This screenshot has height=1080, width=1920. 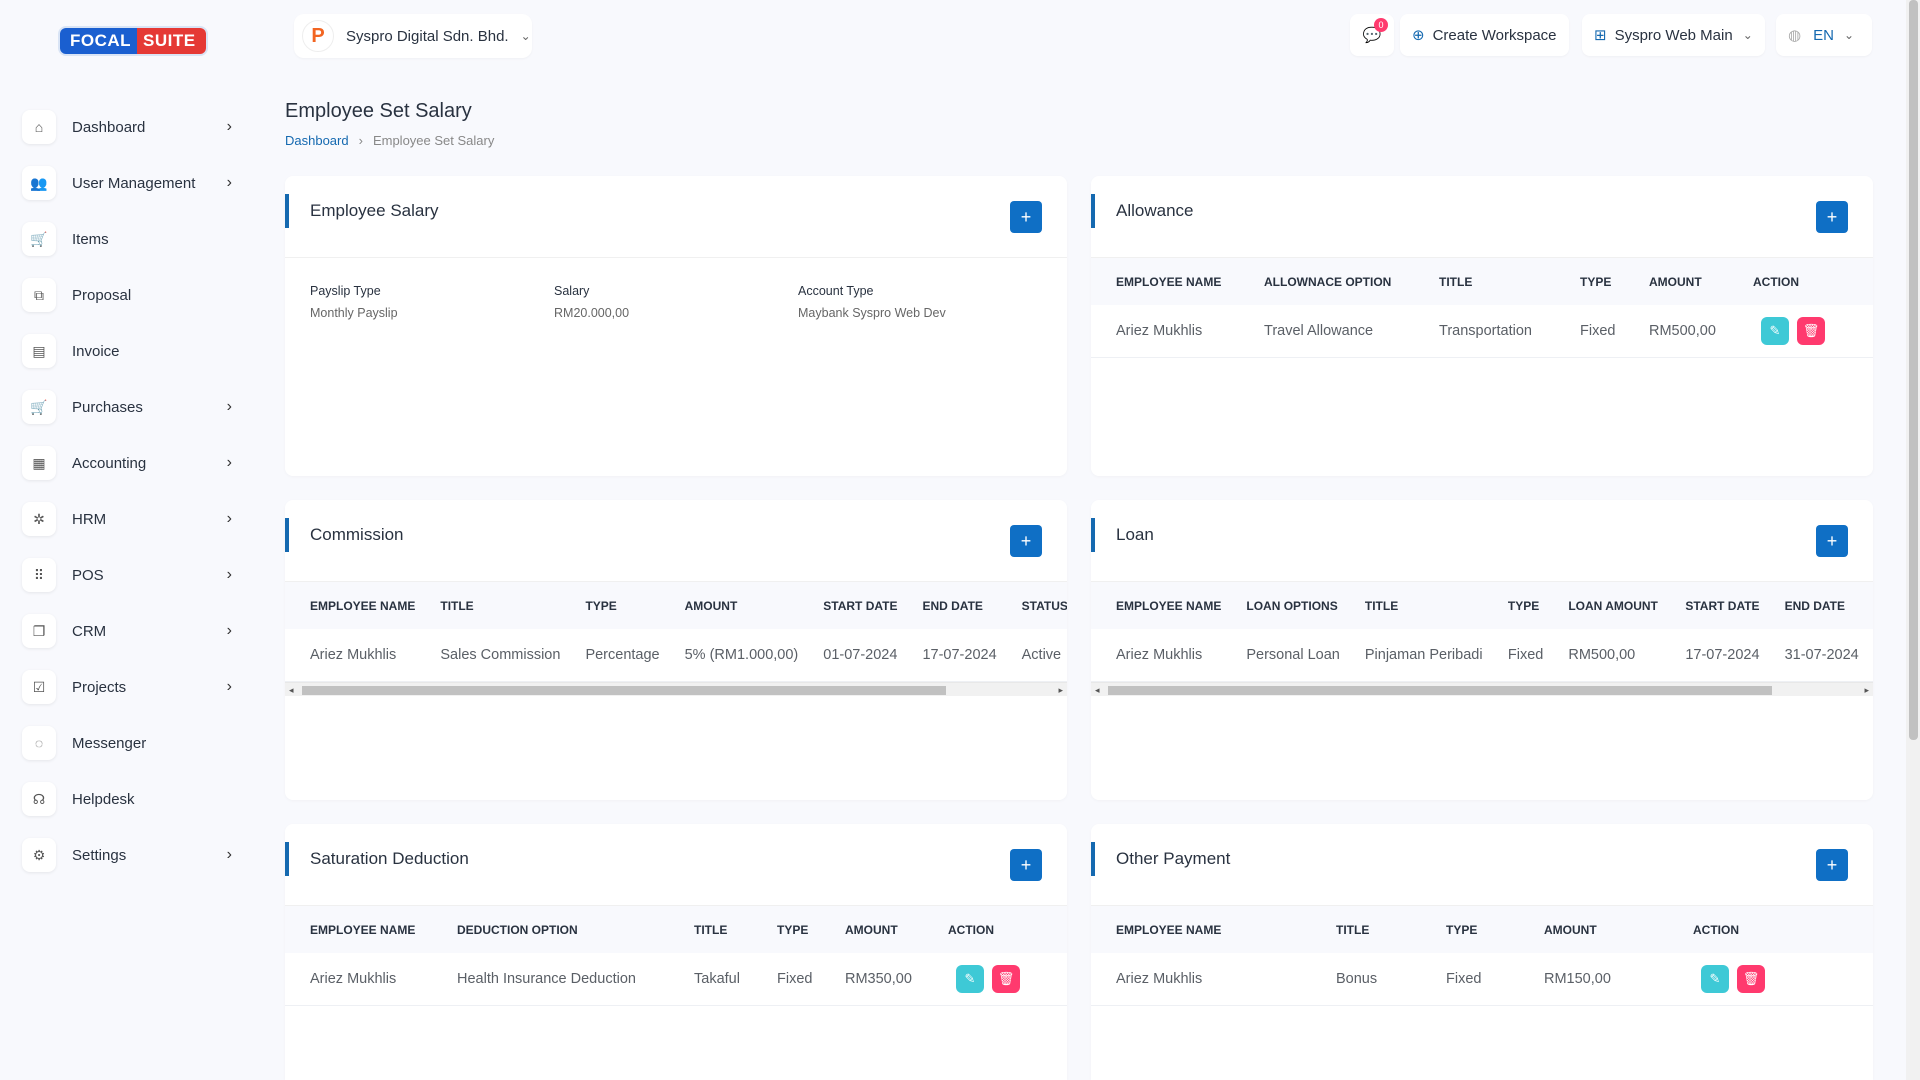 What do you see at coordinates (1816, 655) in the screenshot?
I see `table-cell: 31-07-2024` at bounding box center [1816, 655].